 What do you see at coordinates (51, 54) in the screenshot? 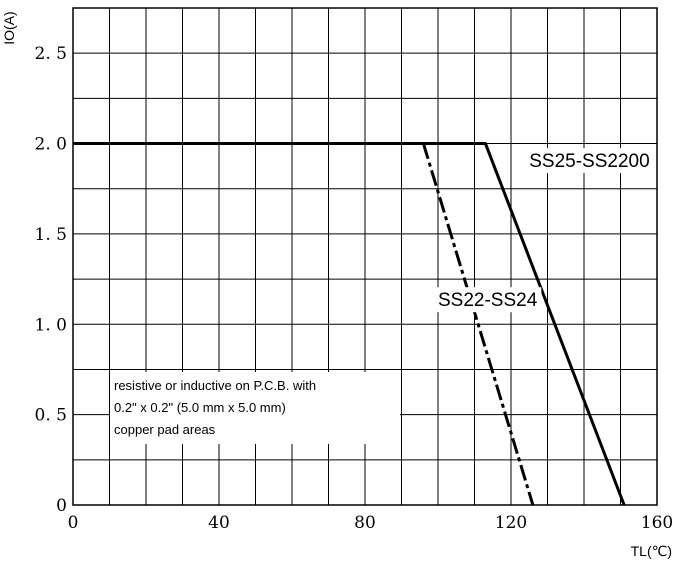
I see `y-tick-label: 2. 5` at bounding box center [51, 54].